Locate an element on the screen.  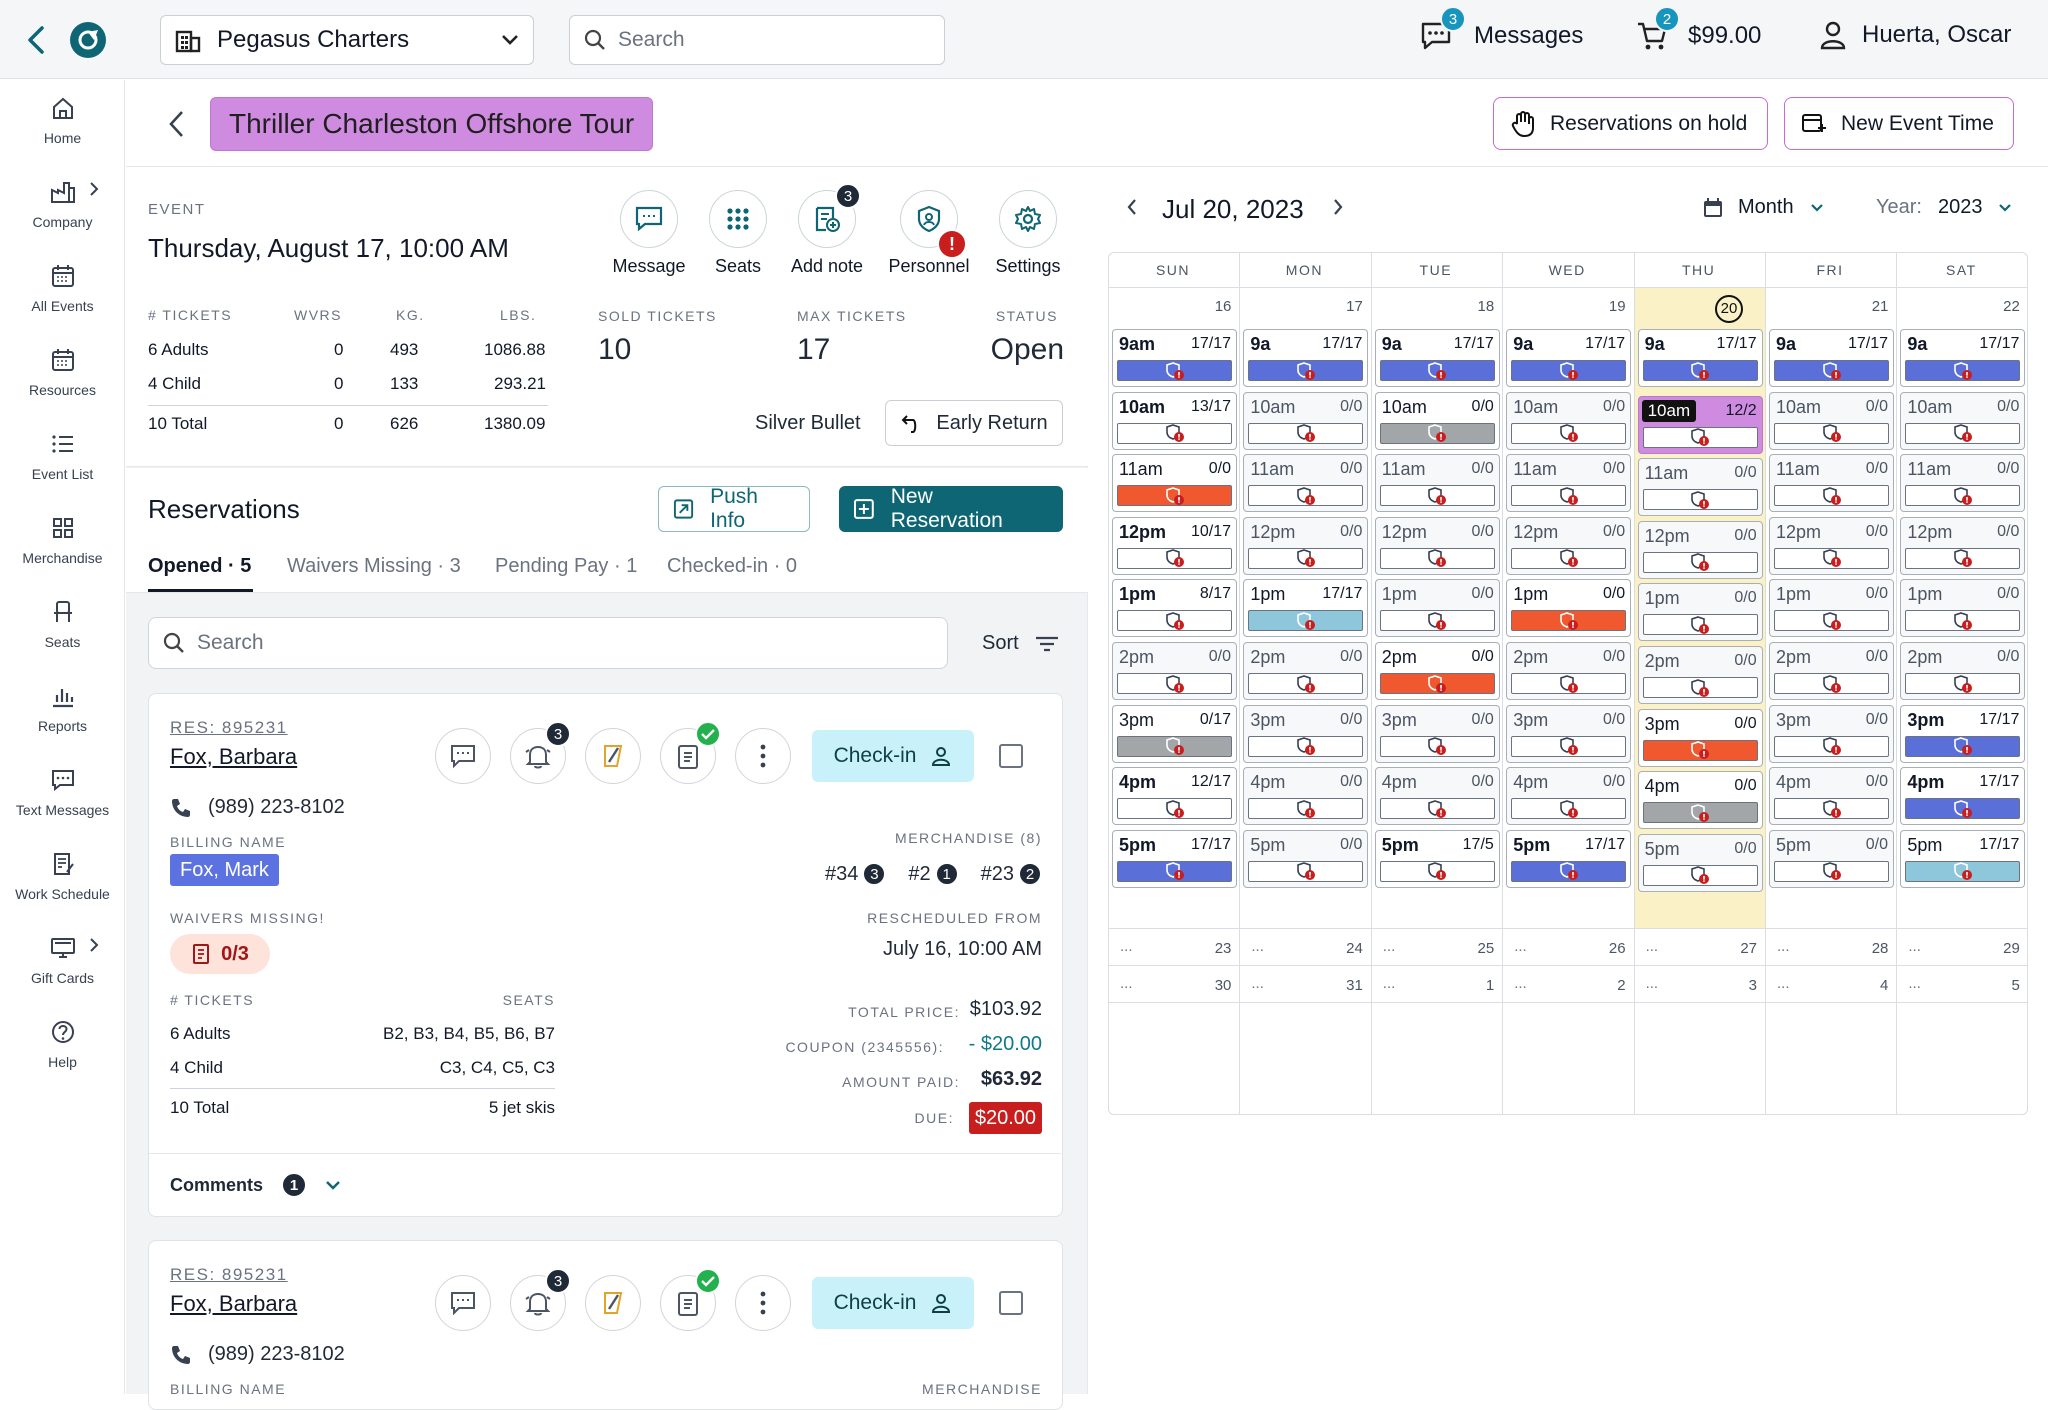
nav-all-events: All Events is located at coordinates (62, 288).